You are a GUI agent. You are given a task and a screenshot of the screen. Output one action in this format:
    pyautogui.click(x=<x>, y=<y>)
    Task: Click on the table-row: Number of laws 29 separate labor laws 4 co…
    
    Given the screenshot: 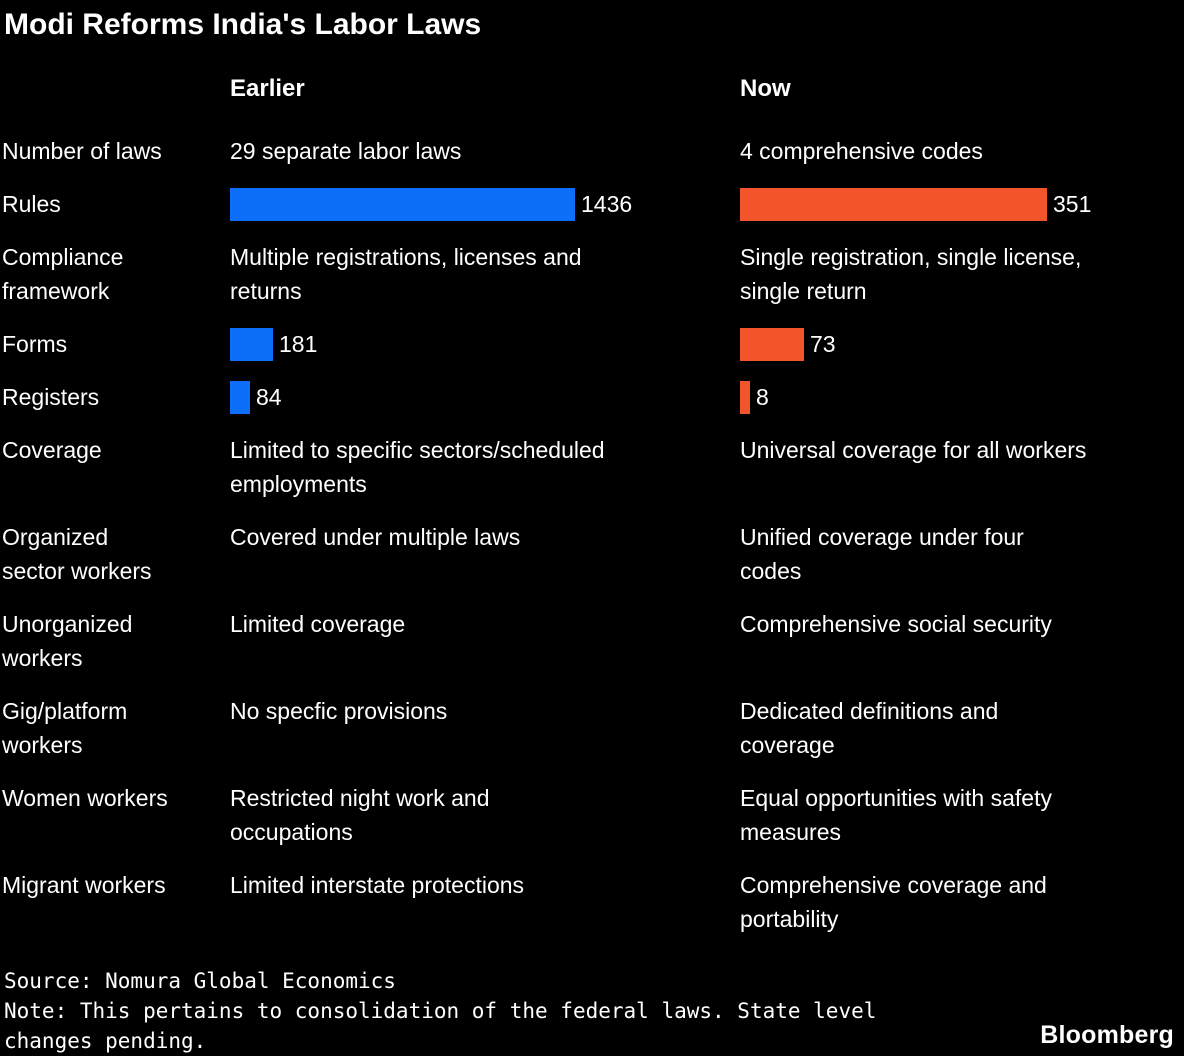 What is the action you would take?
    pyautogui.click(x=590, y=151)
    